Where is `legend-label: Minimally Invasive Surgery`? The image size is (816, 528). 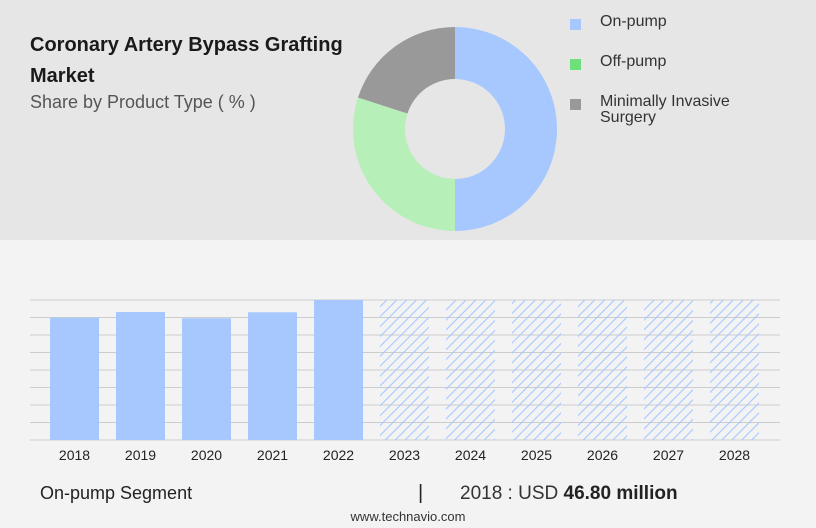 legend-label: Minimally Invasive Surgery is located at coordinates (665, 109).